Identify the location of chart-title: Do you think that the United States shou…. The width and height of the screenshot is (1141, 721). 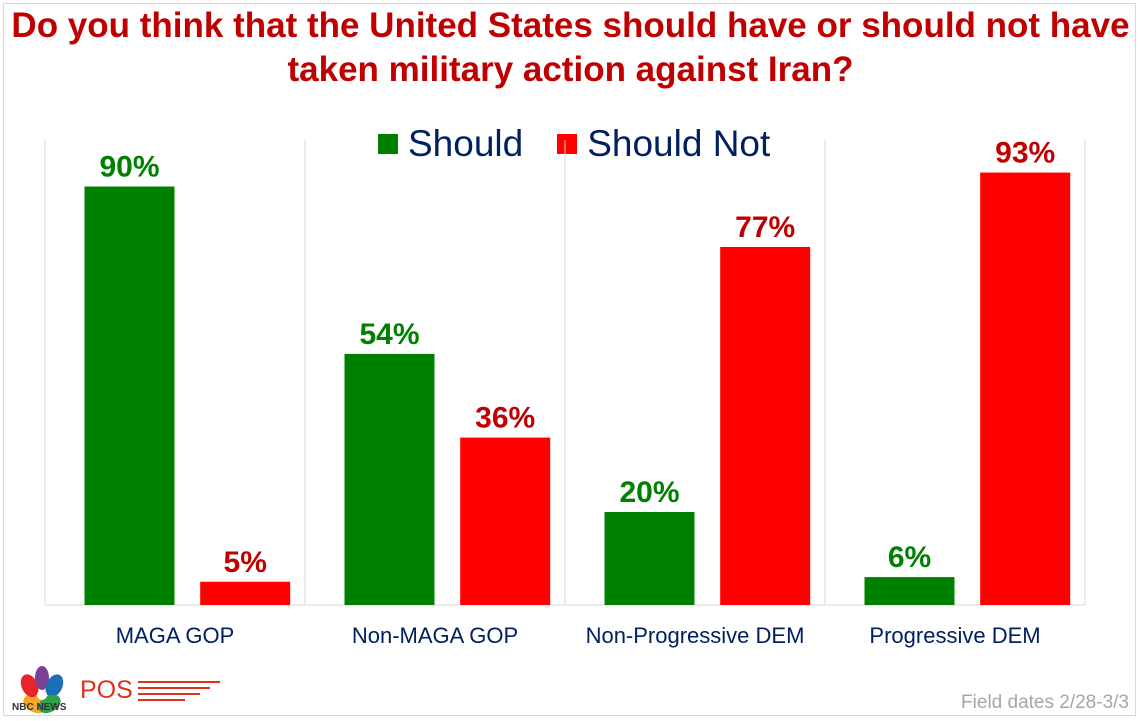
(570, 47).